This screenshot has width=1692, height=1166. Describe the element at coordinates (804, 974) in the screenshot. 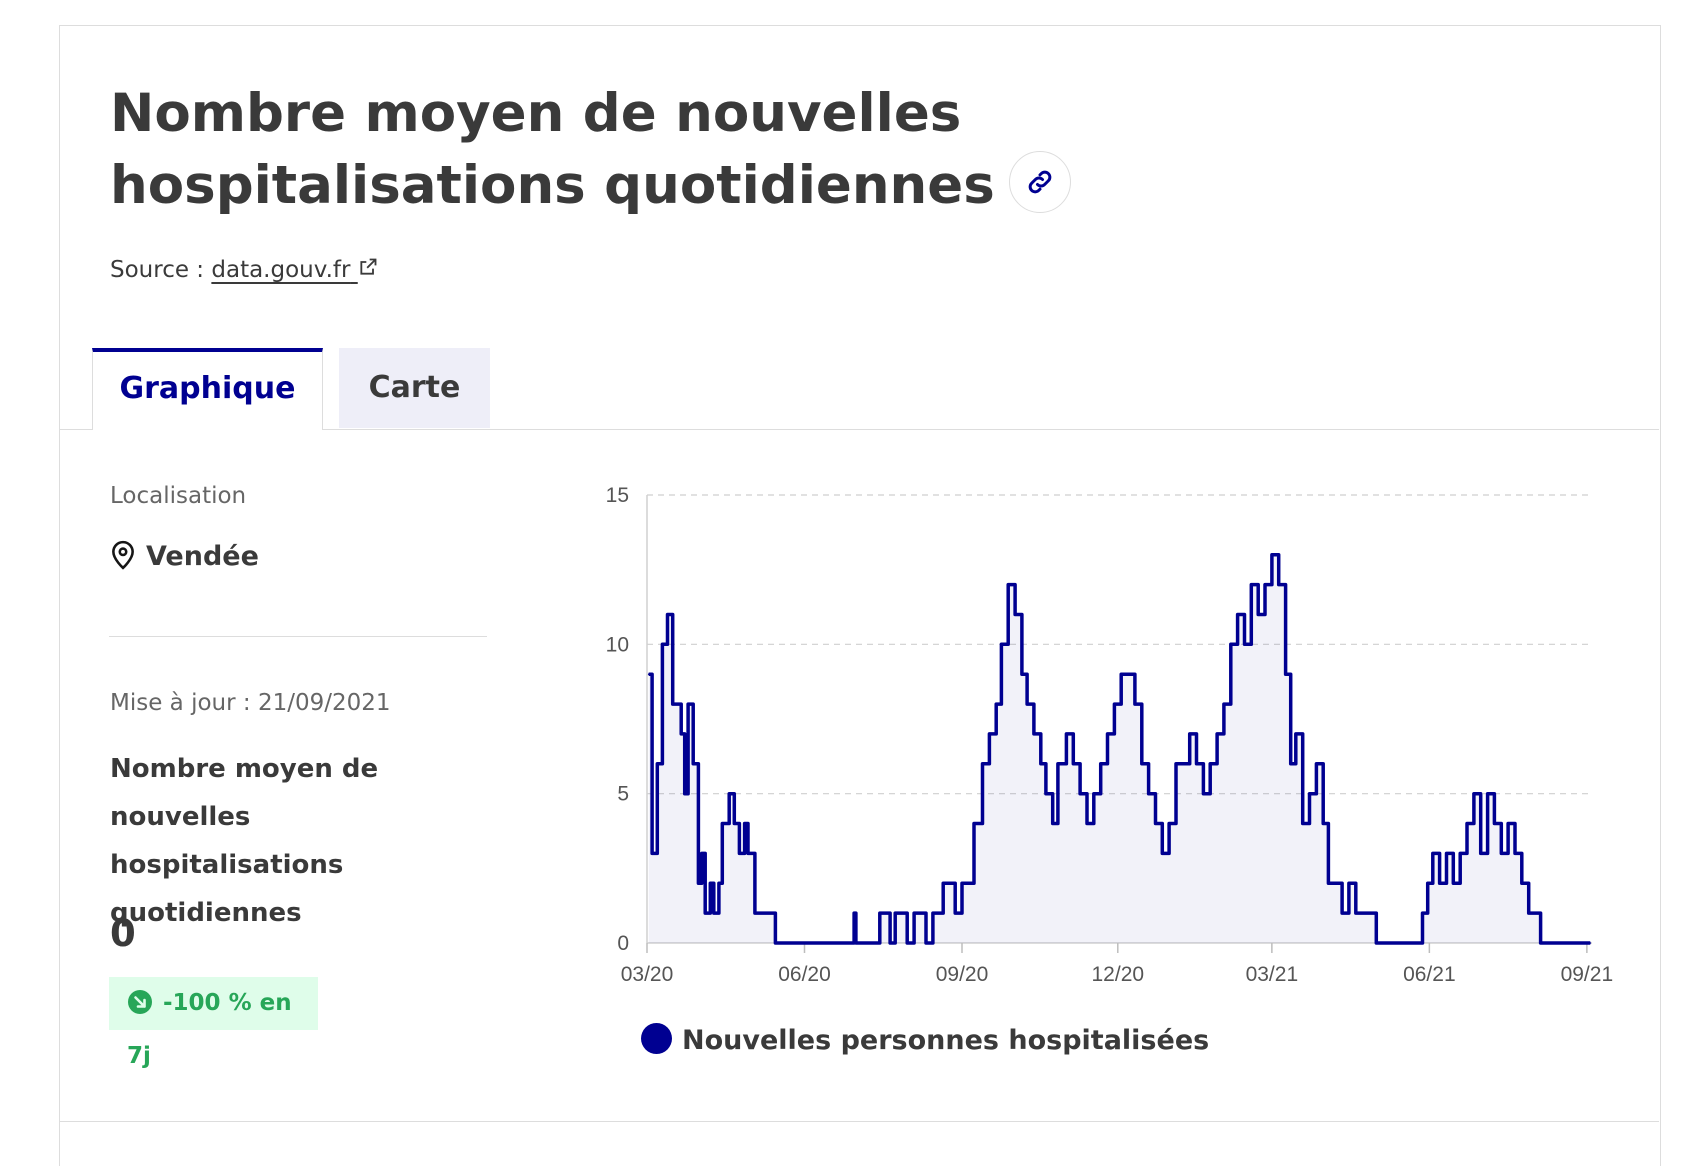

I see `x-tick-label: 06/20` at that location.